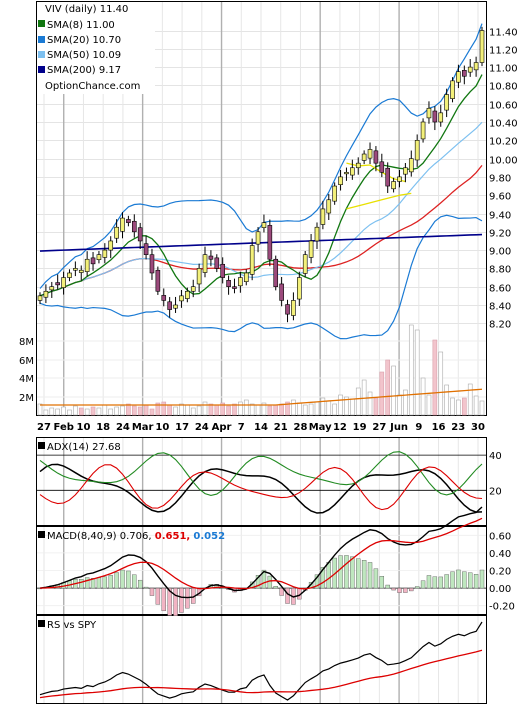 The image size is (526, 710). What do you see at coordinates (478, 427) in the screenshot?
I see `x-tick-label: 30` at bounding box center [478, 427].